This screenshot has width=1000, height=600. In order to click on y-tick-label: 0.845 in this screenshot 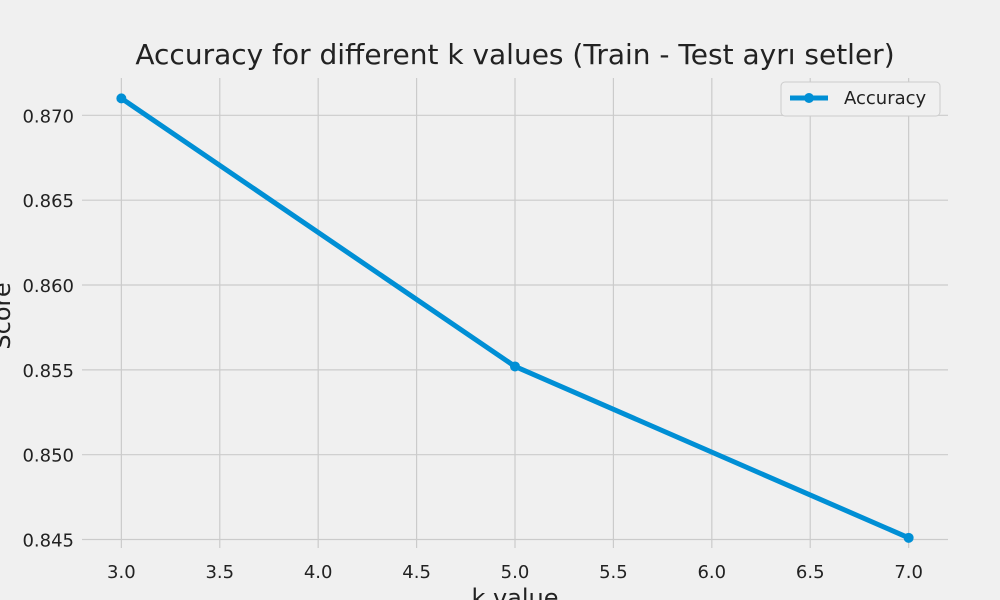, I will do `click(48, 541)`.